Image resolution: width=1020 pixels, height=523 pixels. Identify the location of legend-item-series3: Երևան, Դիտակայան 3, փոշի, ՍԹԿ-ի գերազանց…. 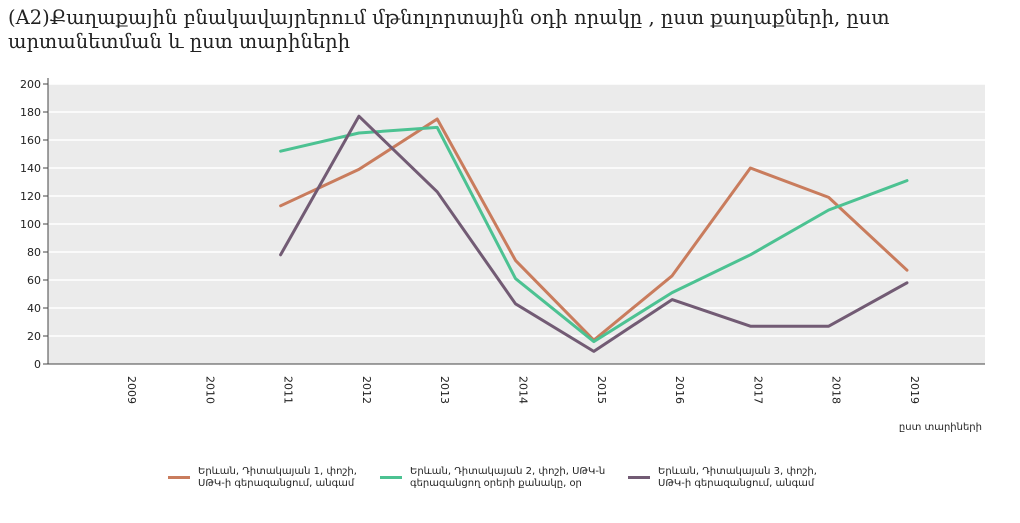
(733, 478).